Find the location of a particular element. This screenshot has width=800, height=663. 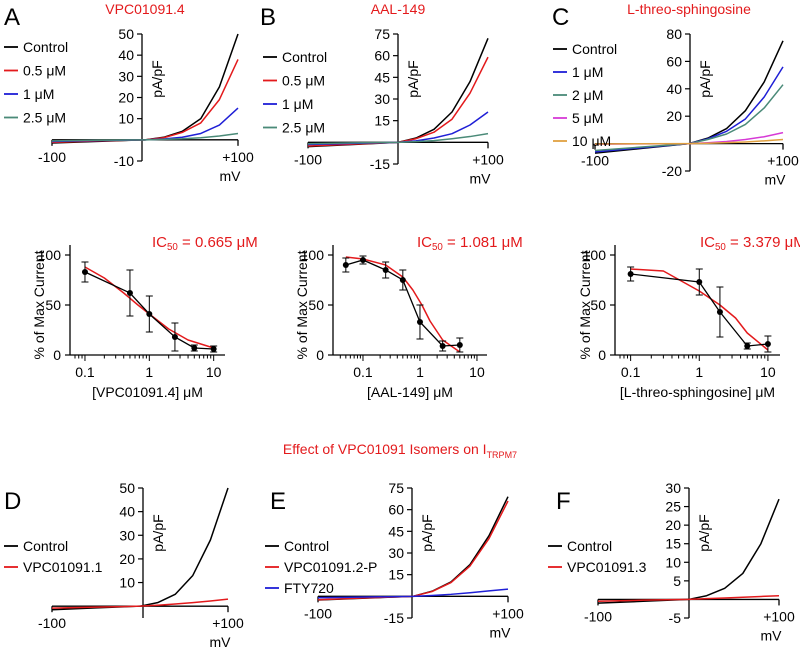

x-tick-label-D: -100 is located at coordinates (52, 623).